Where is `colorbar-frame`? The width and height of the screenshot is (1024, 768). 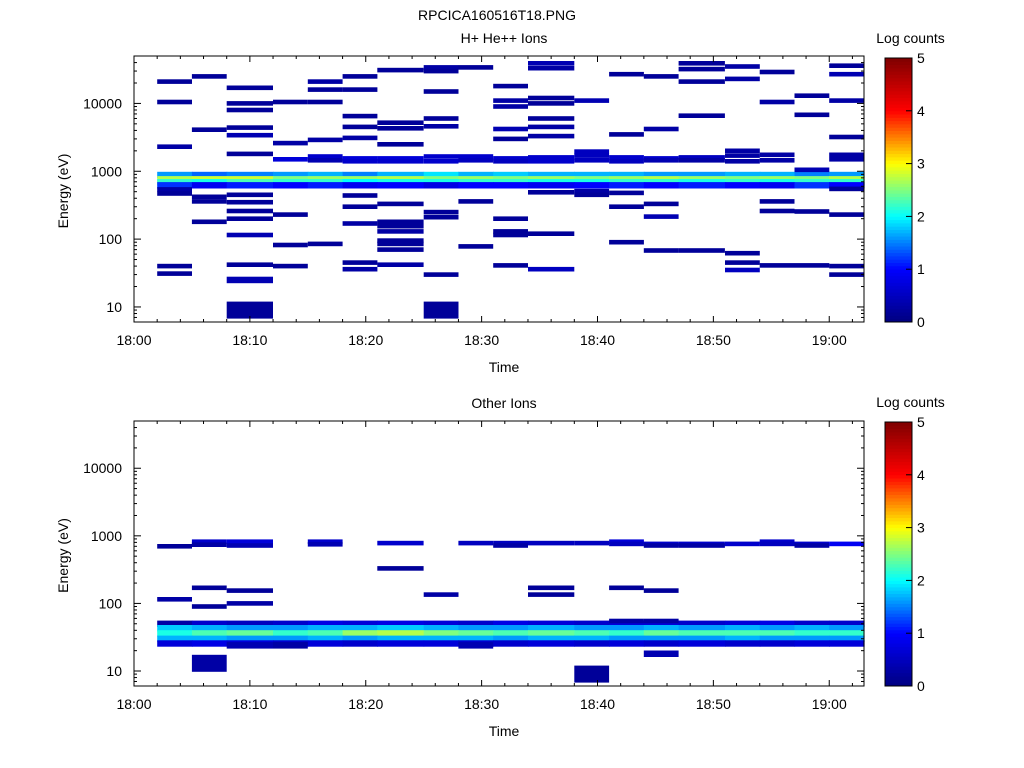 colorbar-frame is located at coordinates (898, 190).